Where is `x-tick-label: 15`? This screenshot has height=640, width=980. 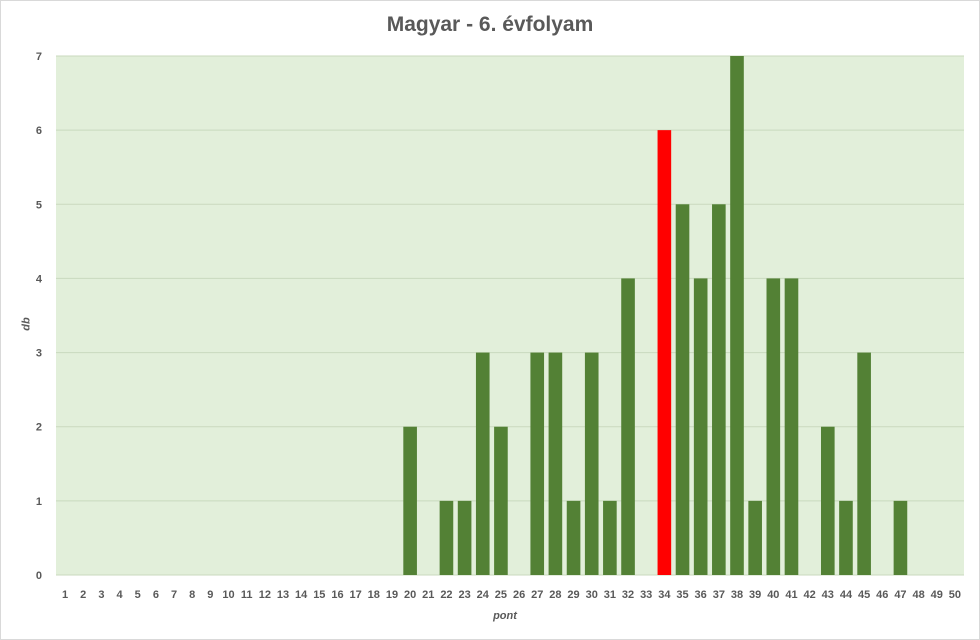
x-tick-label: 15 is located at coordinates (319, 595).